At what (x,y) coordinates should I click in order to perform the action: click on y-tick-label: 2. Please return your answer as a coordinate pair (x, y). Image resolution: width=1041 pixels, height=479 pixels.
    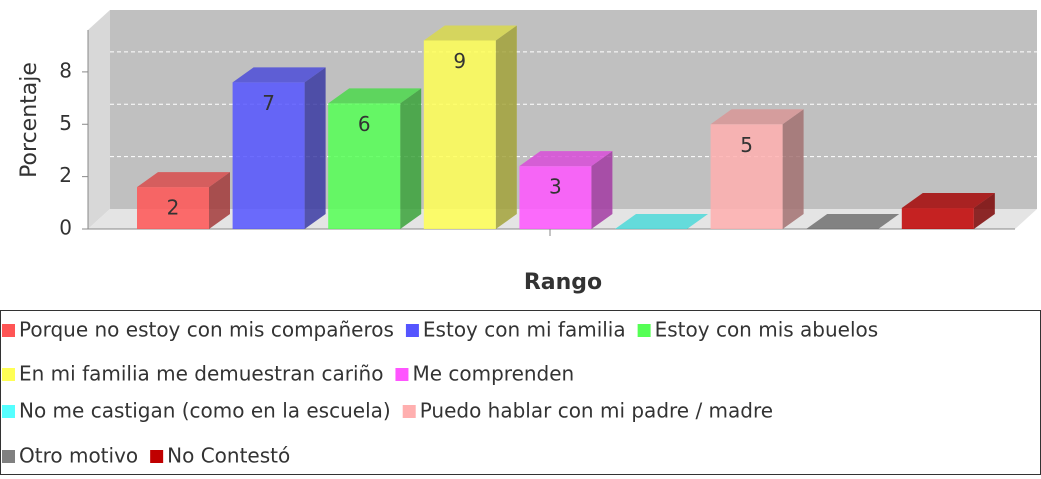
    Looking at the image, I should click on (65, 175).